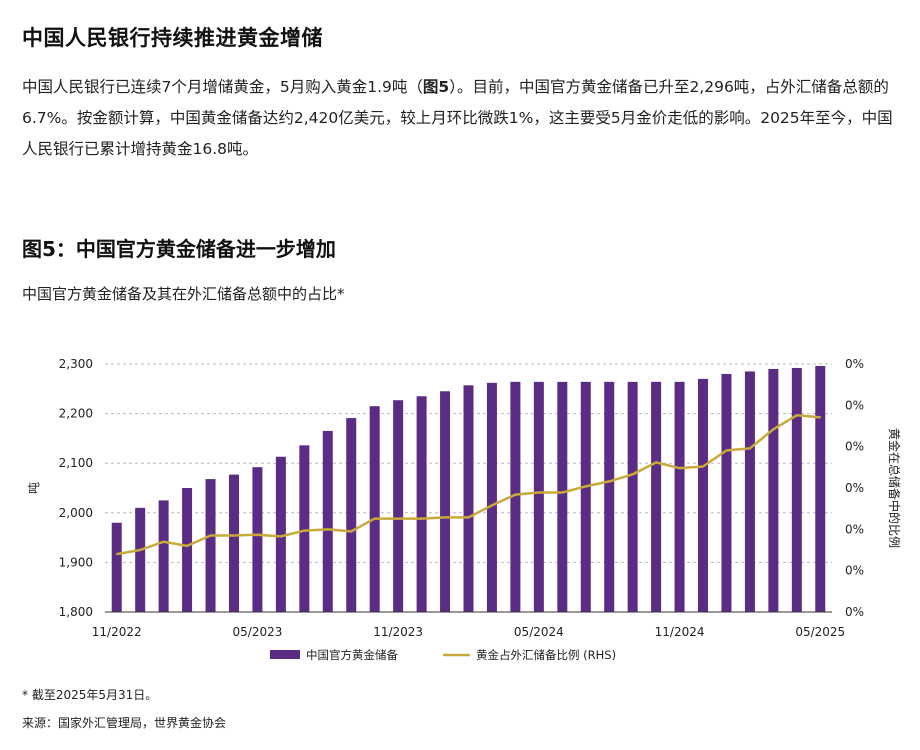 This screenshot has height=750, width=920. Describe the element at coordinates (76, 463) in the screenshot. I see `y-tick-label: 2,100` at that location.